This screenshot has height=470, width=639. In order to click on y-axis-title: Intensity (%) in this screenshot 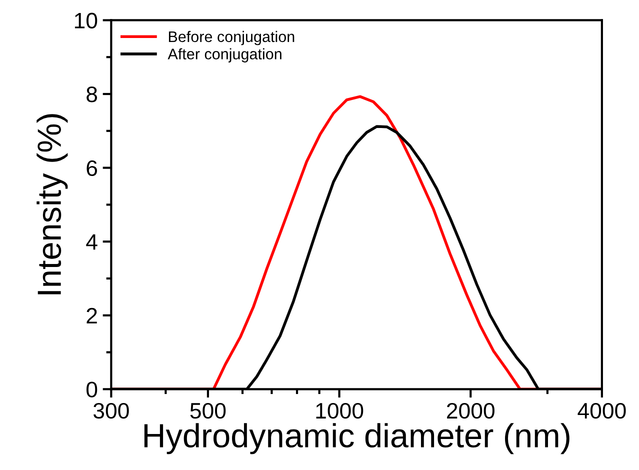, I will do `click(52, 204)`.